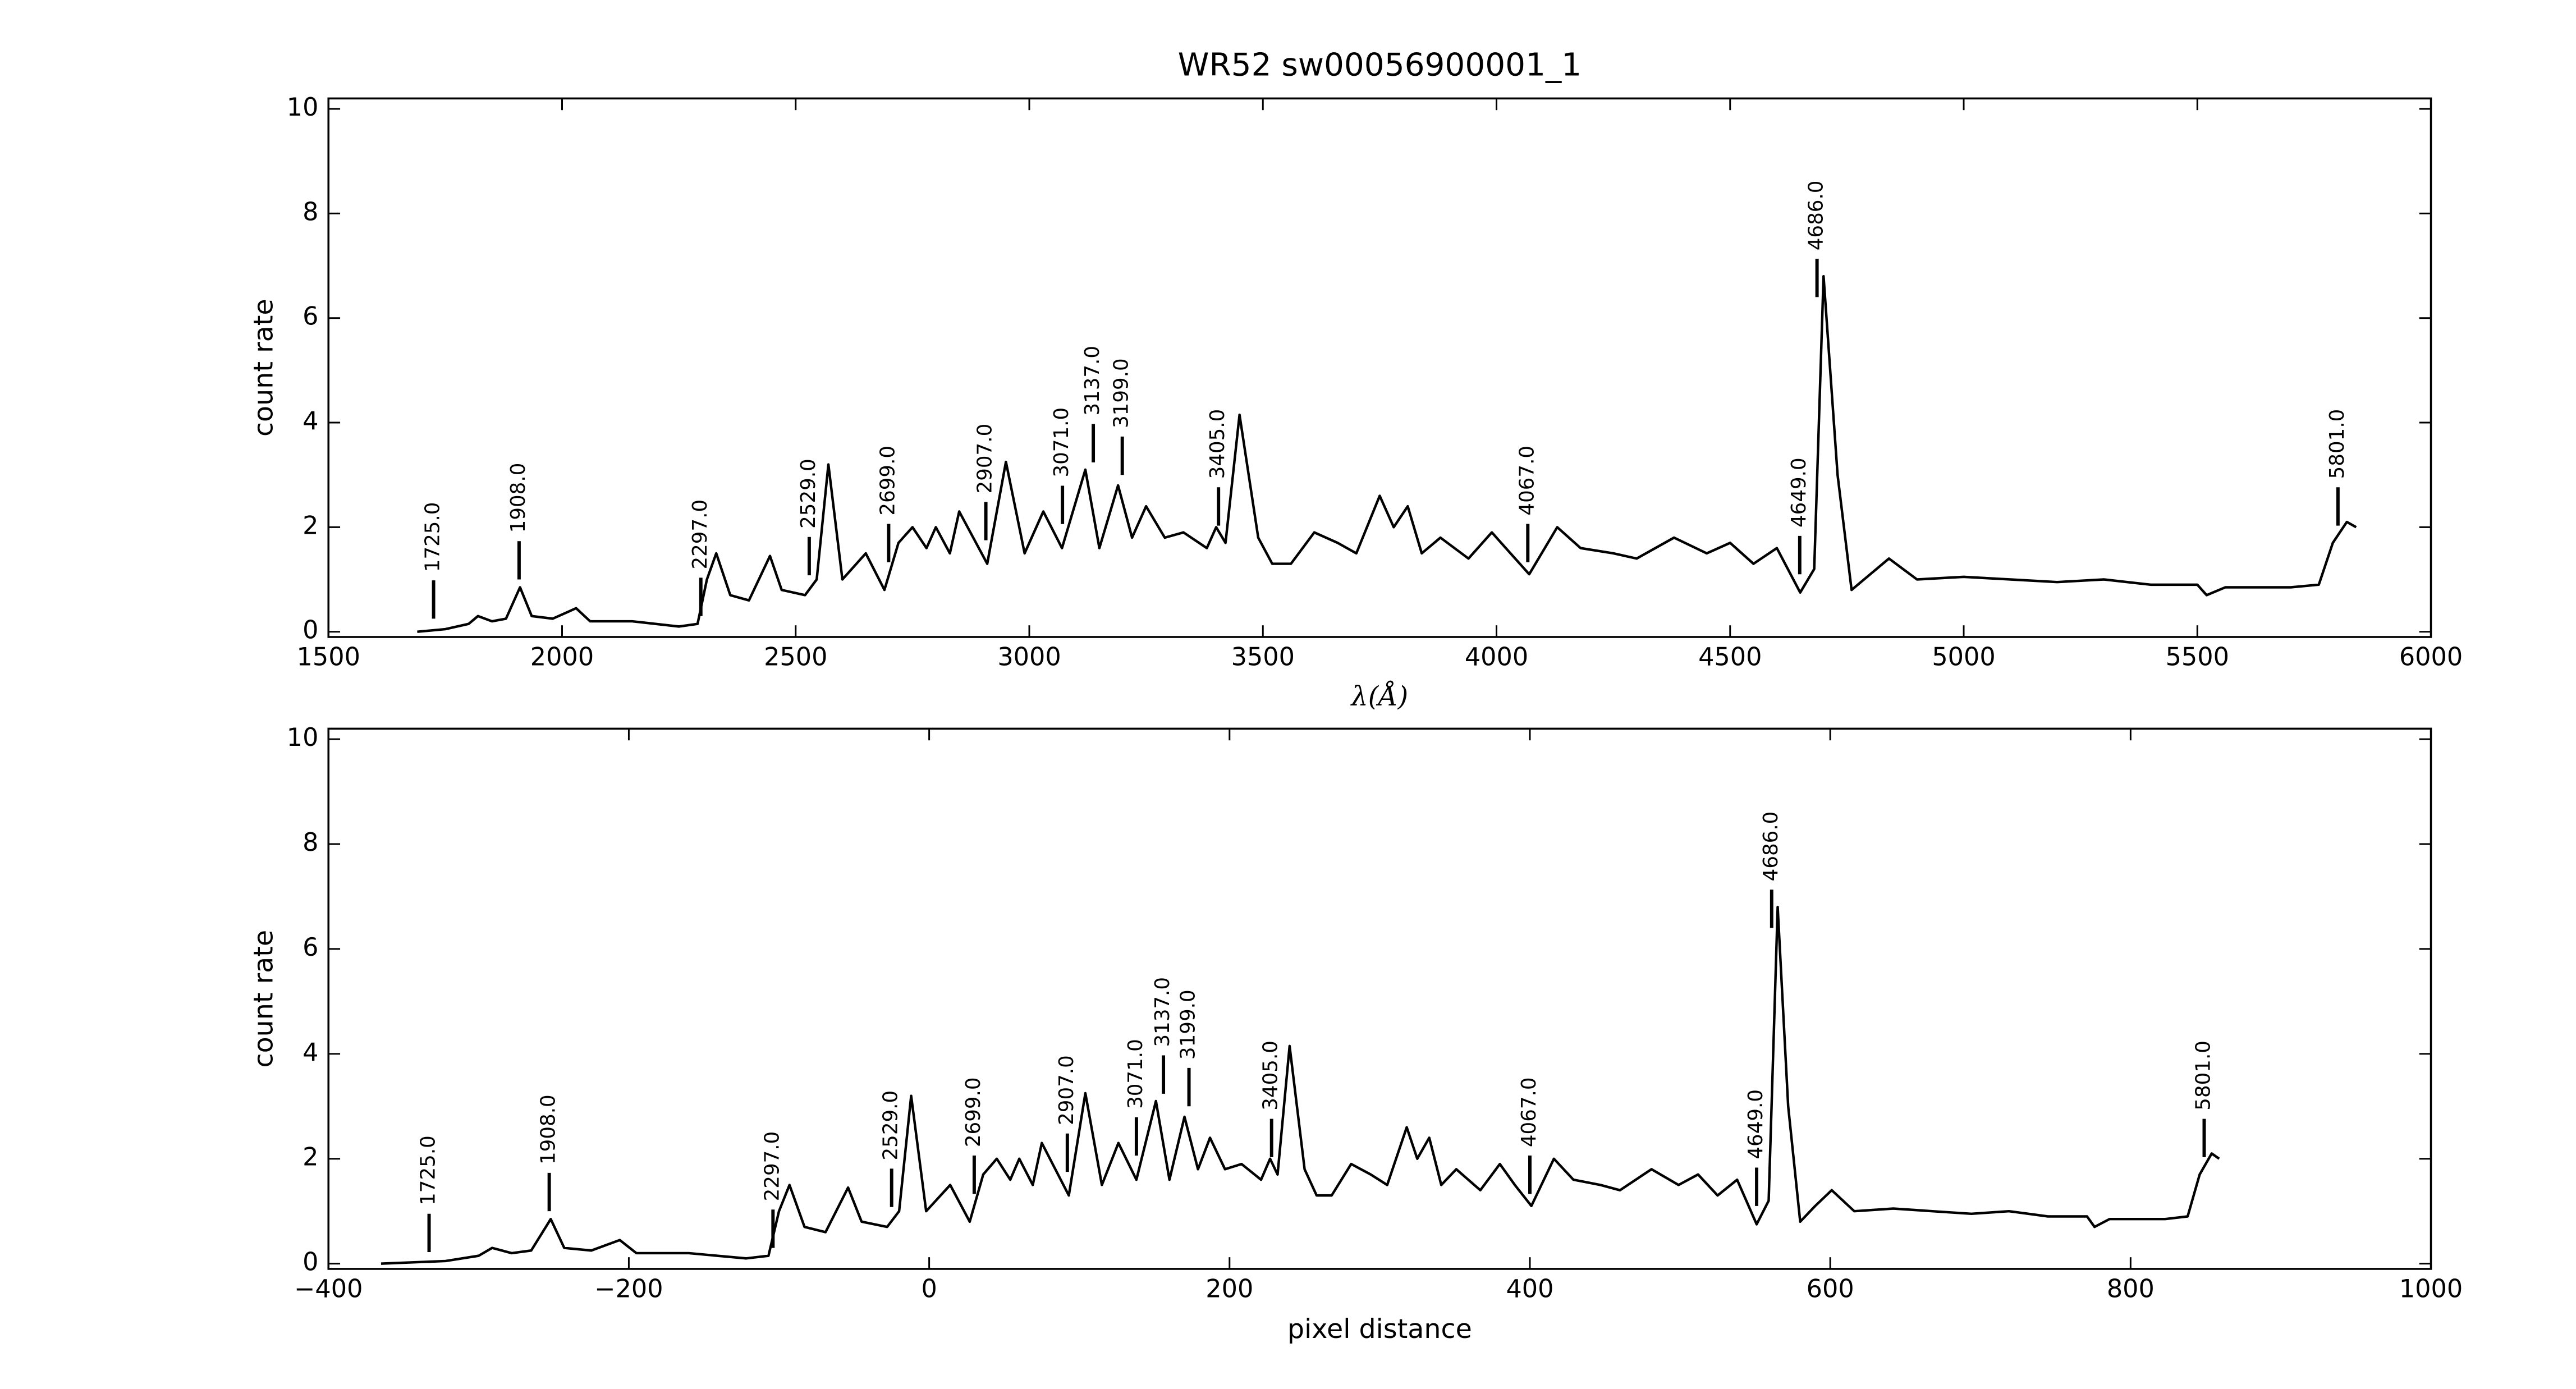 This screenshot has width=2576, height=1389. What do you see at coordinates (1496, 657) in the screenshot?
I see `x-tick-label: 4000` at bounding box center [1496, 657].